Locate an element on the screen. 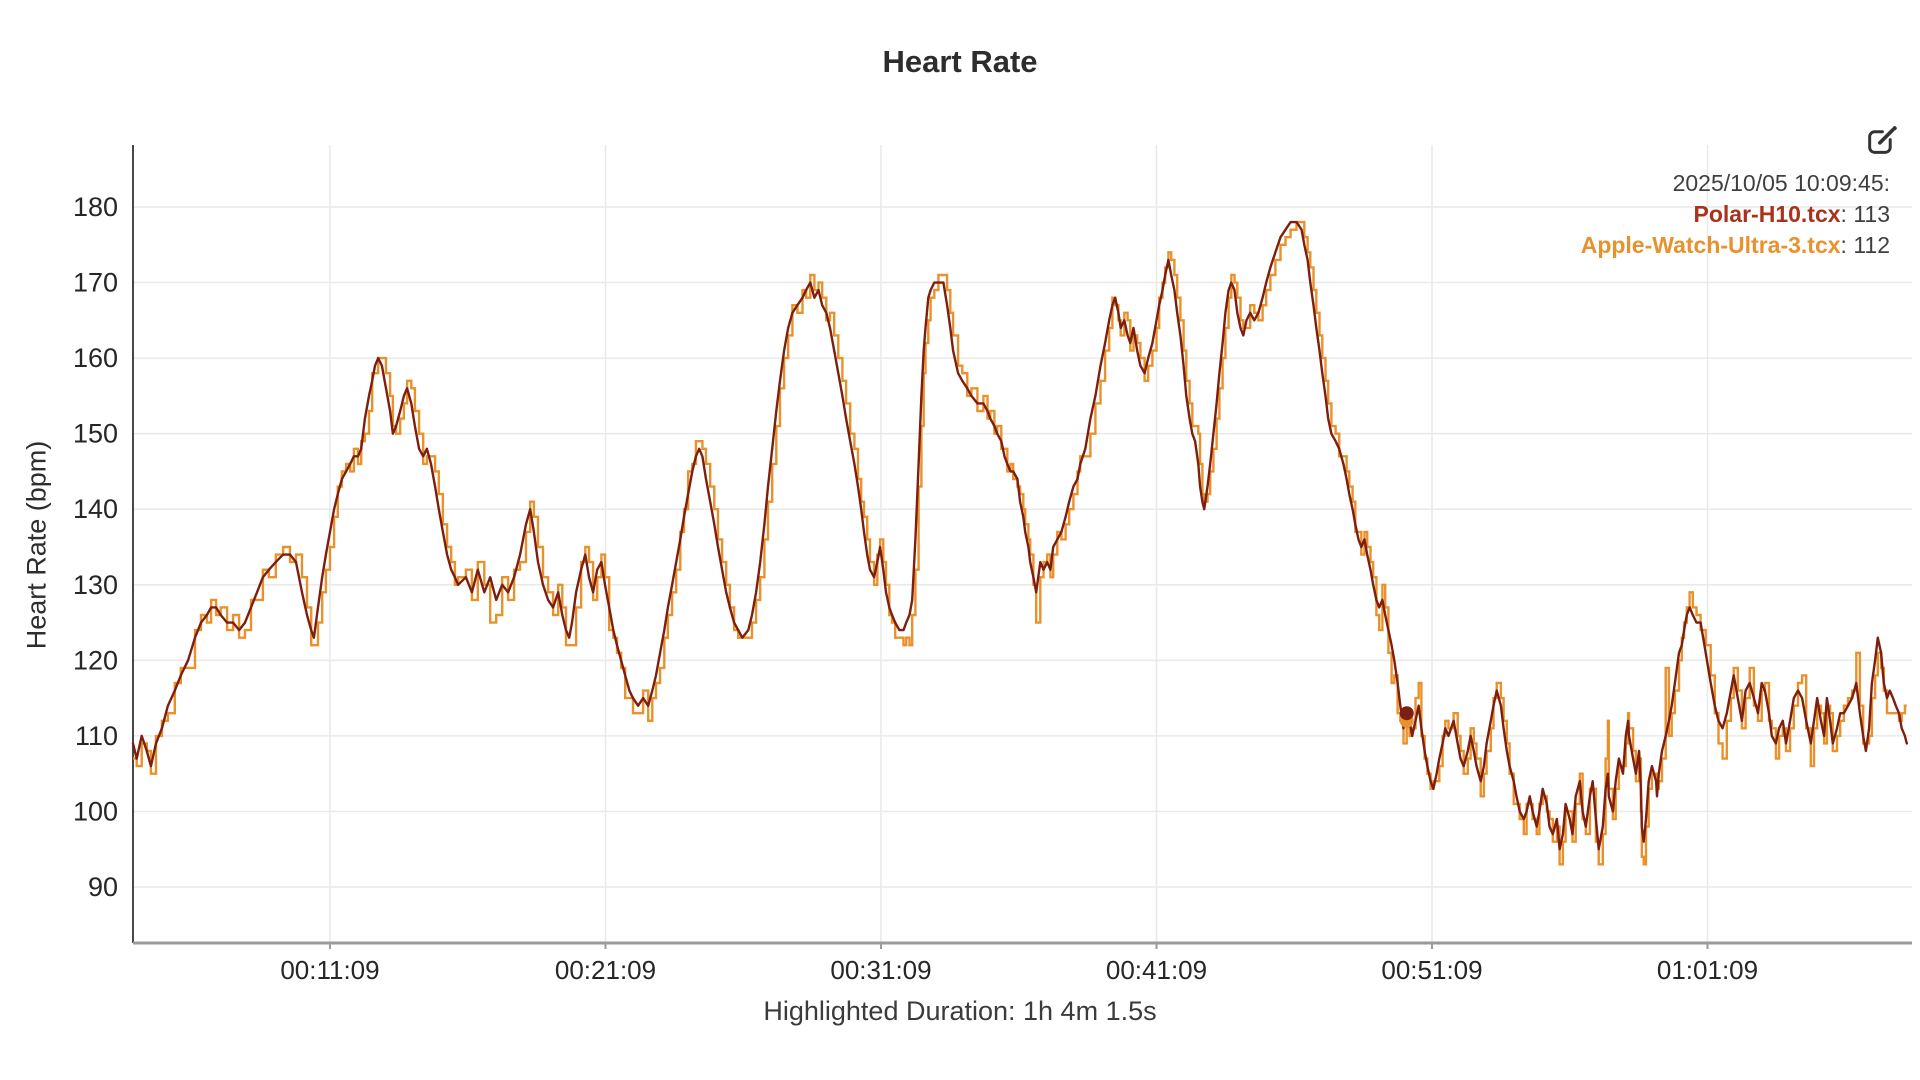  y-tick-label: 130 is located at coordinates (95, 585).